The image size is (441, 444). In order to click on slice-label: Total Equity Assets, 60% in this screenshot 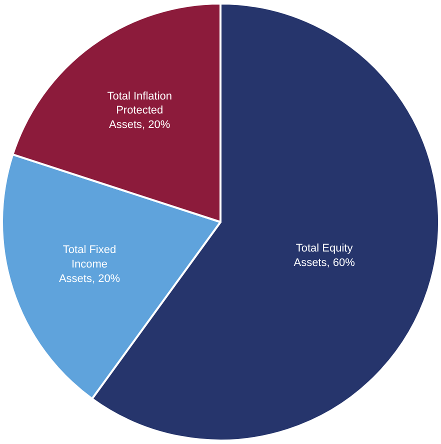, I will do `click(325, 255)`.